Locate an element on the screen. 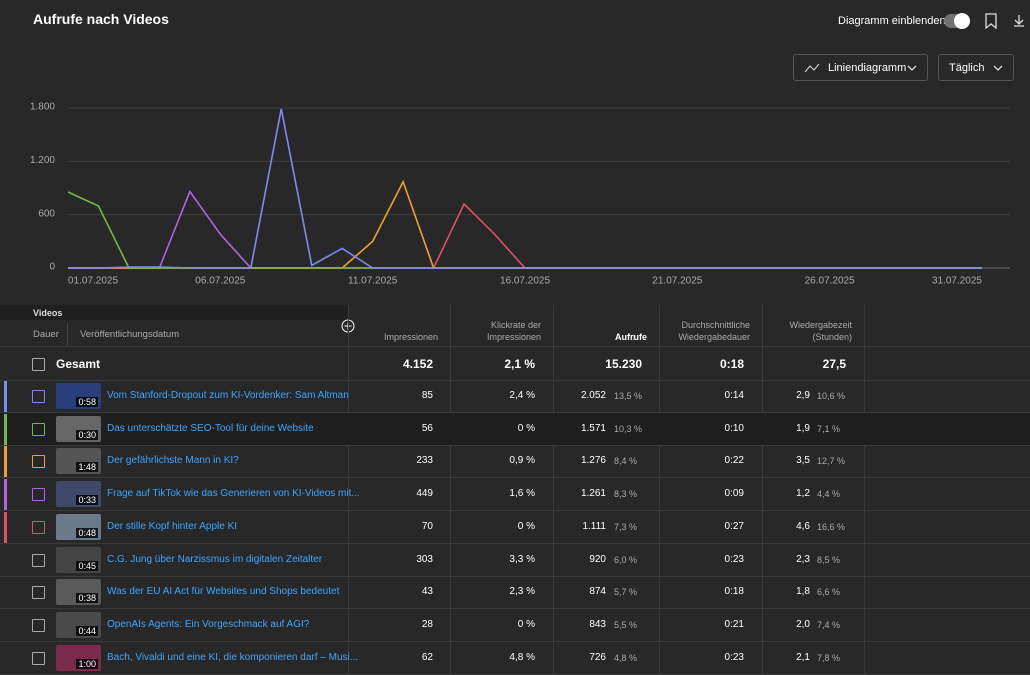 The image size is (1030, 675). duration: 0:45 is located at coordinates (87, 565).